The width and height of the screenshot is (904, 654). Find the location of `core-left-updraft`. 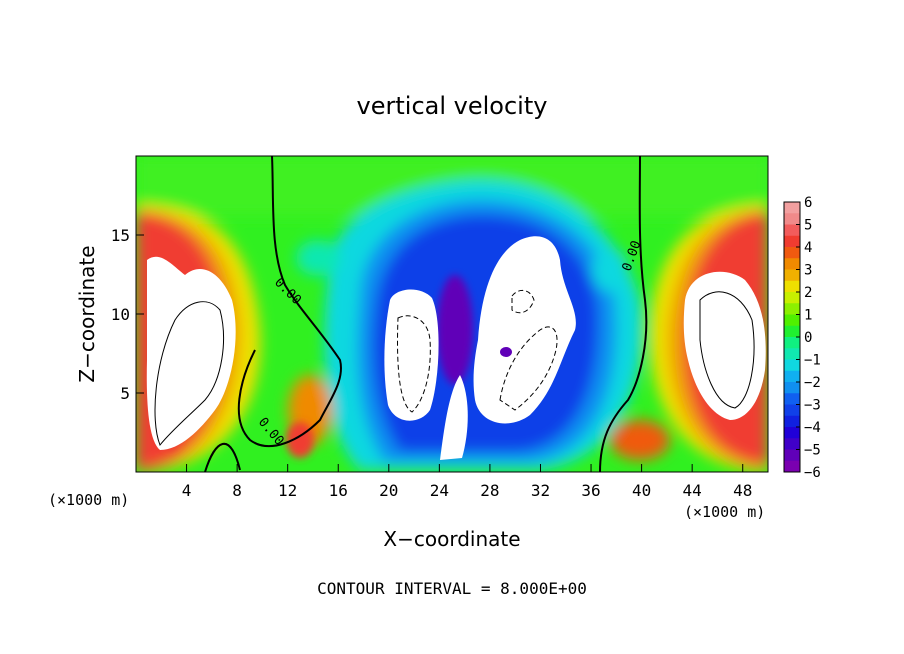

core-left-updraft is located at coordinates (191, 353).